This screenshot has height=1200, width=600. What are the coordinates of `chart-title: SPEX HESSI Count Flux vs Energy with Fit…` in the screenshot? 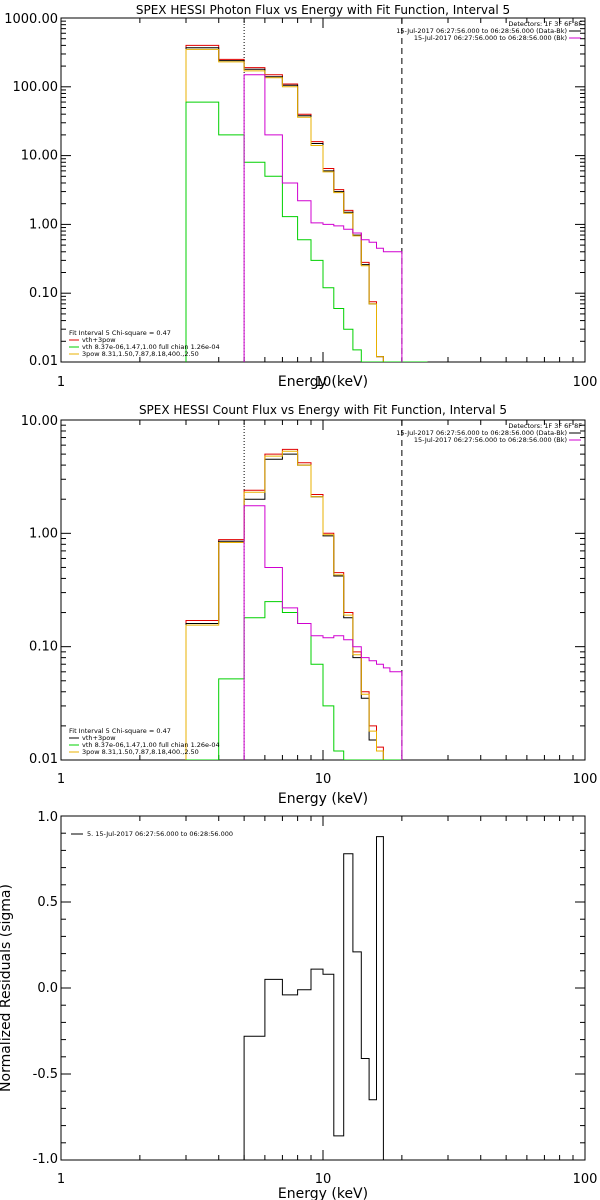 It's located at (323, 410).